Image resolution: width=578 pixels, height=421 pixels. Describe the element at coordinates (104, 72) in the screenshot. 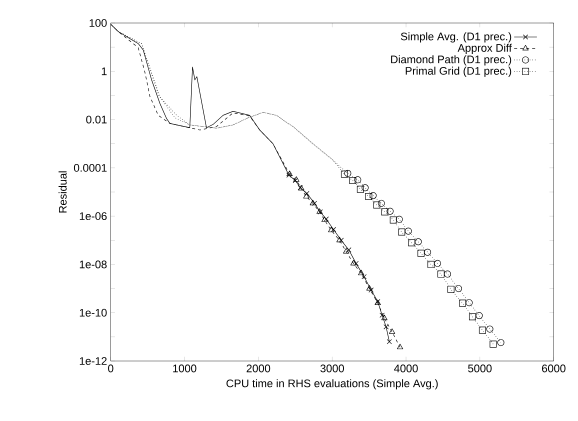

I see `y-tick-label: 1` at that location.